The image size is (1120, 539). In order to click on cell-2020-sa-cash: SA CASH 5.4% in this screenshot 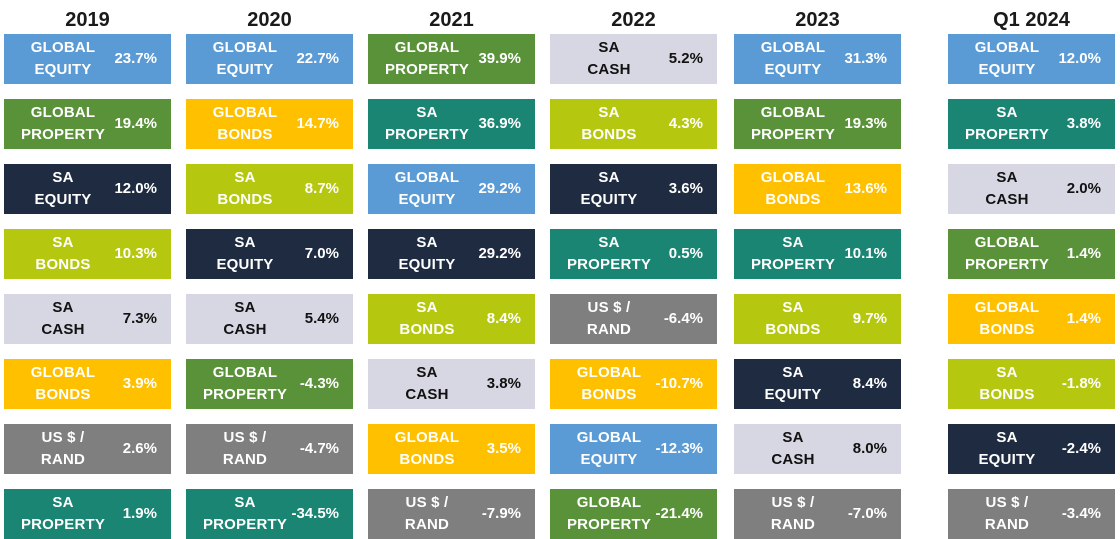, I will do `click(269, 319)`.